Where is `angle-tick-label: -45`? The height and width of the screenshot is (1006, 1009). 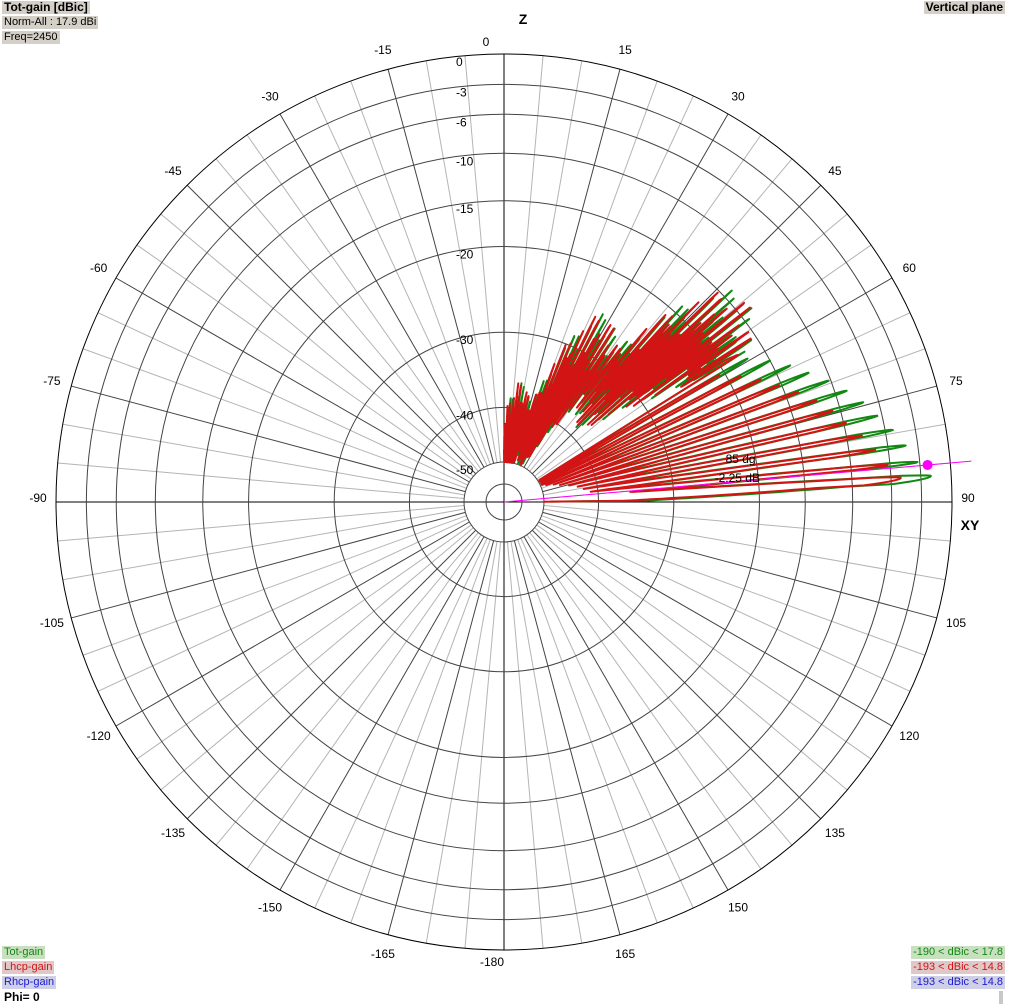
angle-tick-label: -45 is located at coordinates (173, 171).